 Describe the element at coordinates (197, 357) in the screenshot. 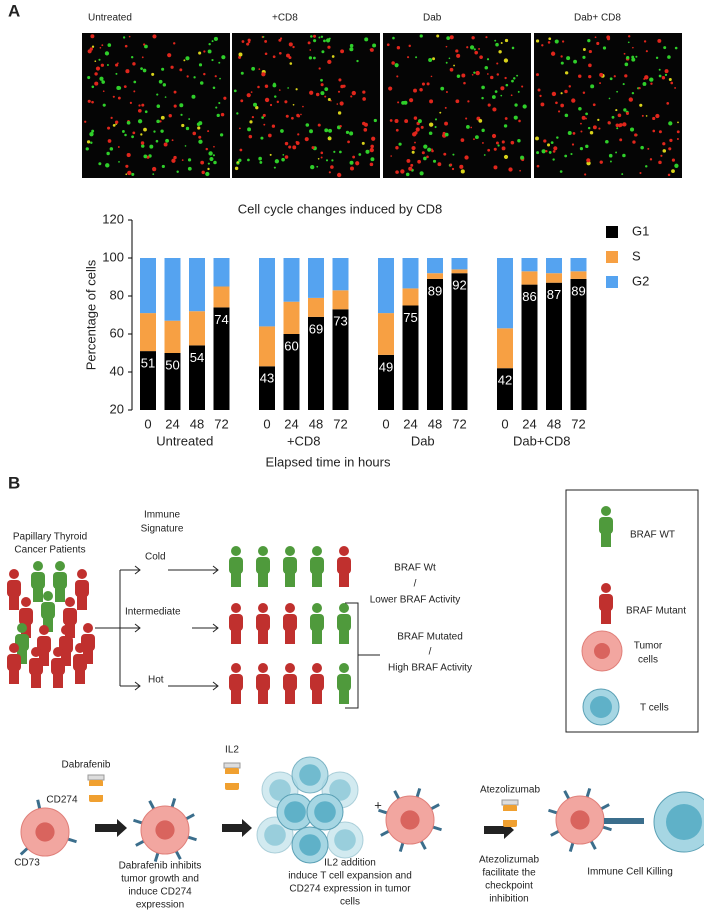

I see `data-label: 54` at that location.